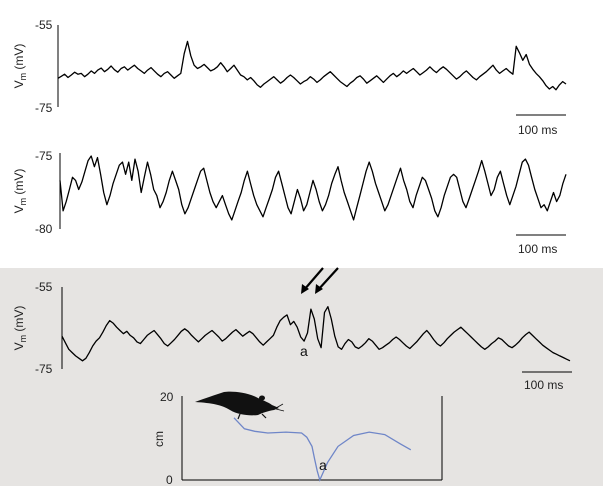 This screenshot has width=603, height=486. I want to click on position-panel: 20 0 cm a, so click(297, 438).